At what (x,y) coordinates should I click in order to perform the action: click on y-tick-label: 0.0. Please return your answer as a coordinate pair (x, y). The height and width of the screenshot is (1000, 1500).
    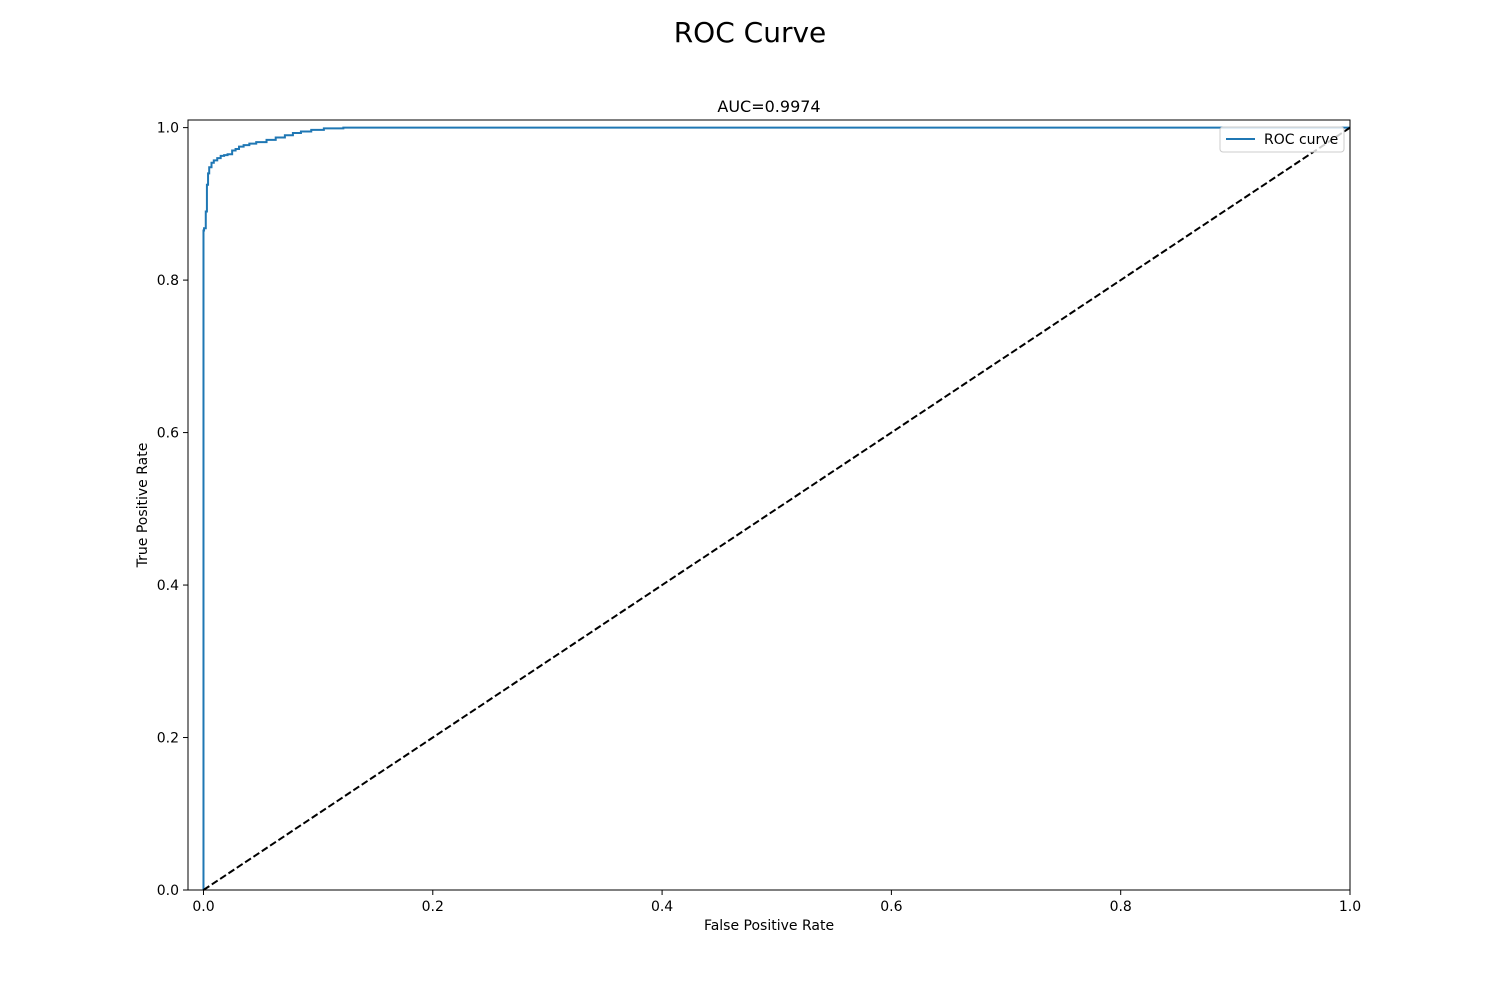
    Looking at the image, I should click on (168, 891).